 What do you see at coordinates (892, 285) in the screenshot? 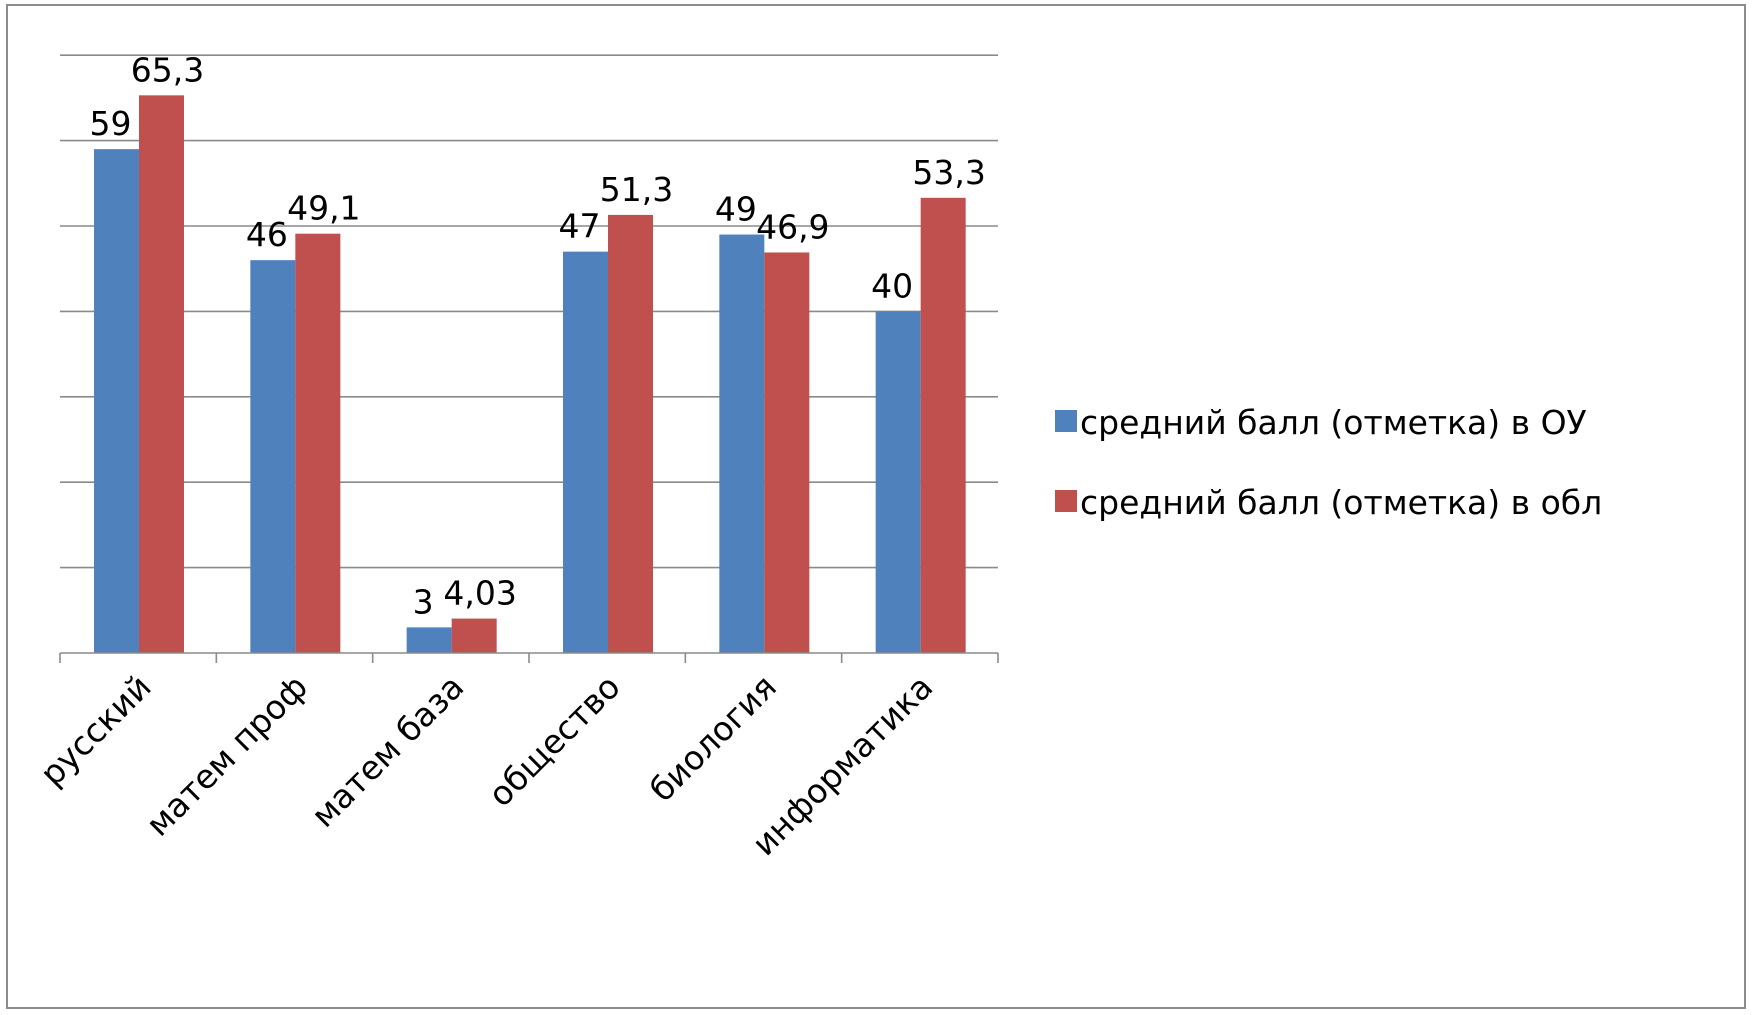
I see `data-label: 40` at bounding box center [892, 285].